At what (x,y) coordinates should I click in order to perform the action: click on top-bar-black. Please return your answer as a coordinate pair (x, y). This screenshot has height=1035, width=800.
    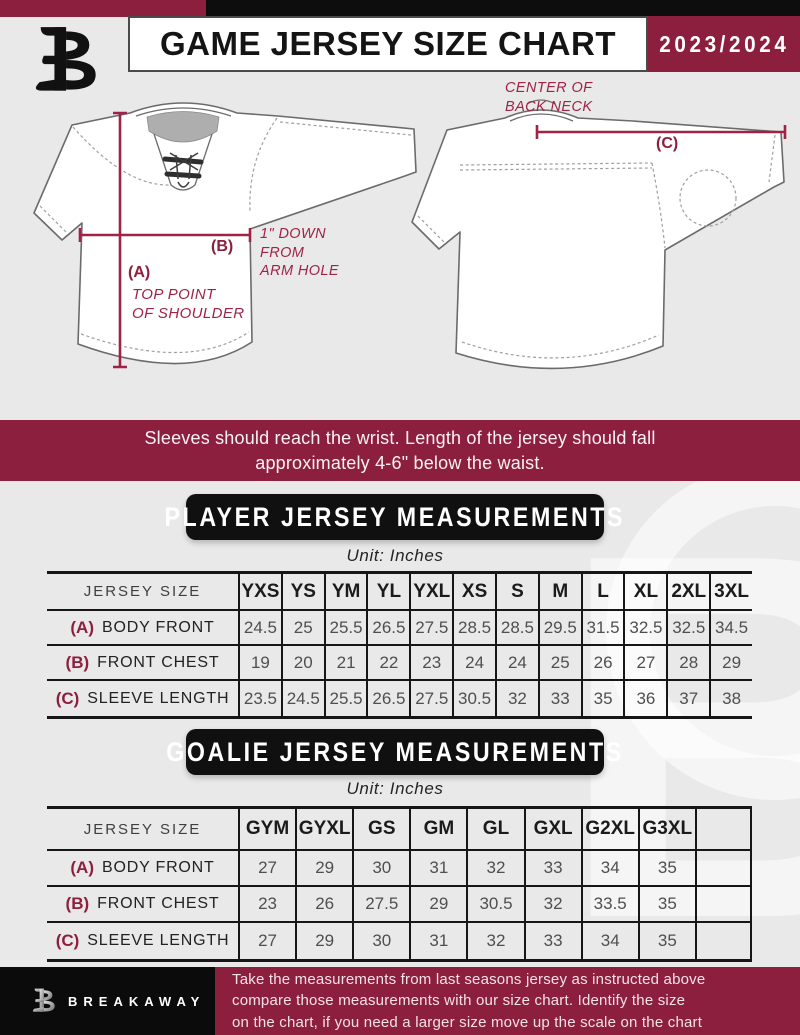
    Looking at the image, I should click on (503, 8).